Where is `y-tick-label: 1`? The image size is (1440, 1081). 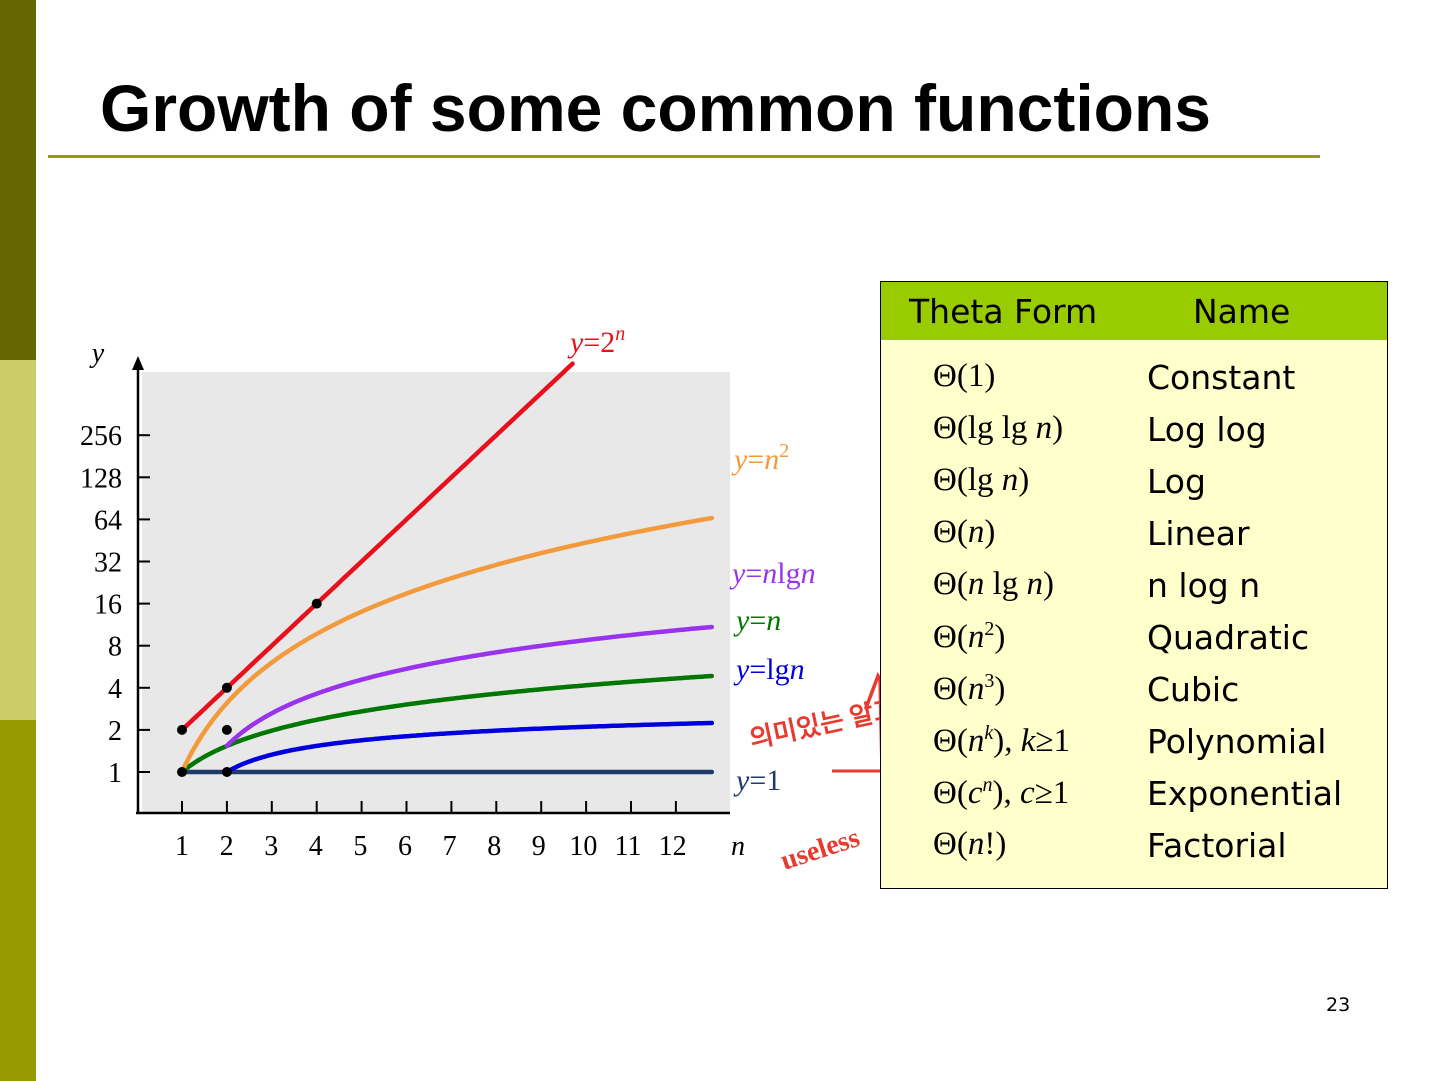 y-tick-label: 1 is located at coordinates (115, 773).